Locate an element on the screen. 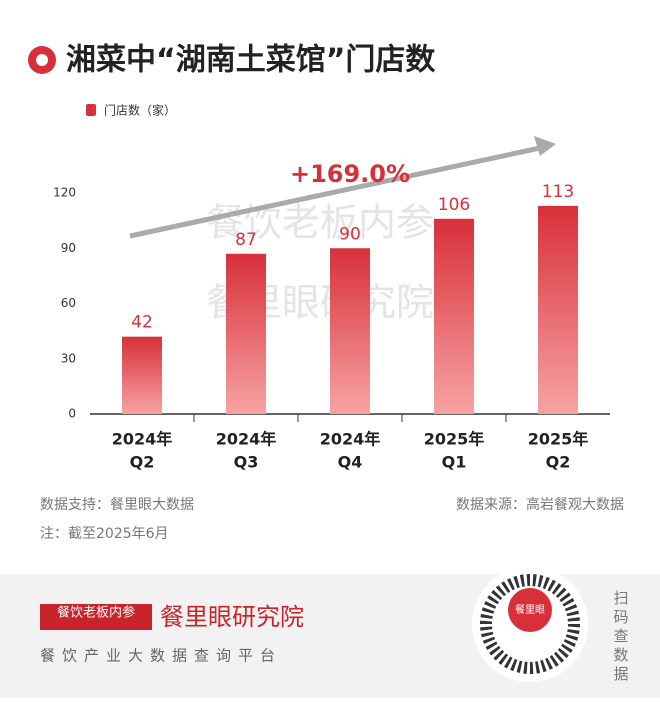  value-label: 87 is located at coordinates (246, 240).